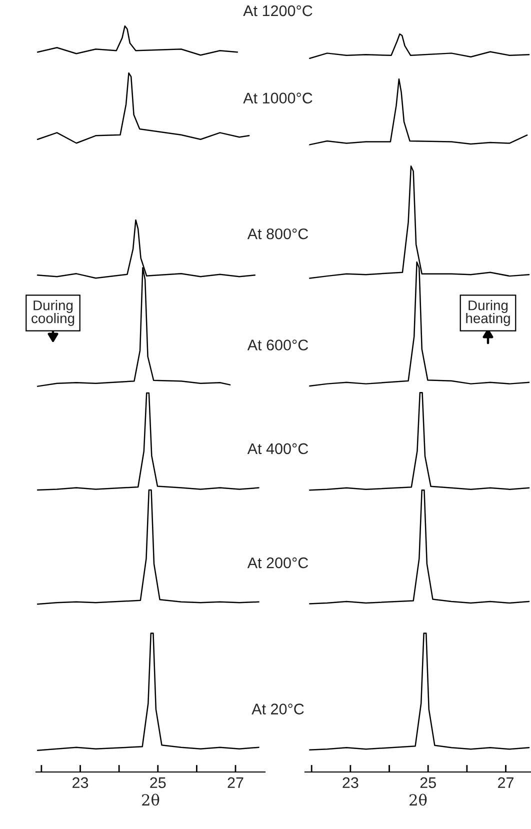 Image resolution: width=531 pixels, height=829 pixels. What do you see at coordinates (278, 709) in the screenshot?
I see `text: At 20°C` at bounding box center [278, 709].